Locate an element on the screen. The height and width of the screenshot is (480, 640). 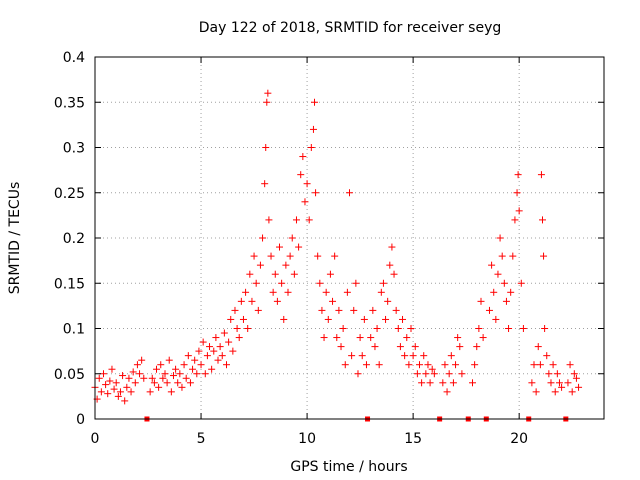
x-tick-label: 10 is located at coordinates (307, 439).